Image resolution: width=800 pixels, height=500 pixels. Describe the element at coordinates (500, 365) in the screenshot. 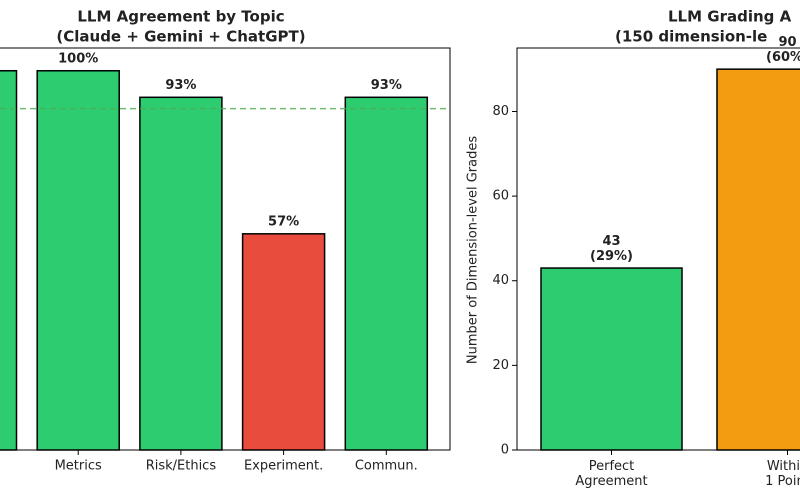

I see `y-tick-label: 20` at that location.